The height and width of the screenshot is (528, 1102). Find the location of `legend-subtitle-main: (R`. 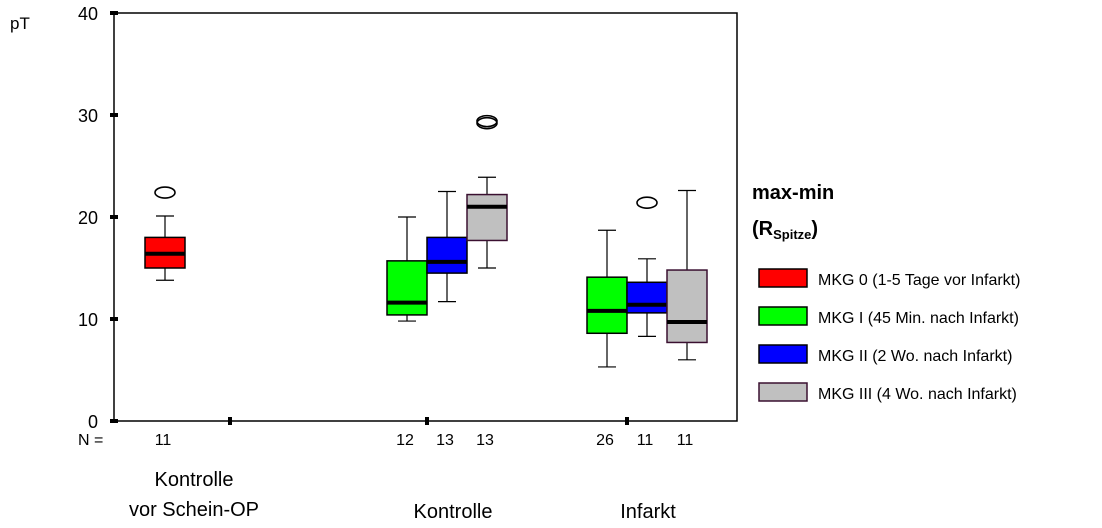

legend-subtitle-main: (R is located at coordinates (763, 229).